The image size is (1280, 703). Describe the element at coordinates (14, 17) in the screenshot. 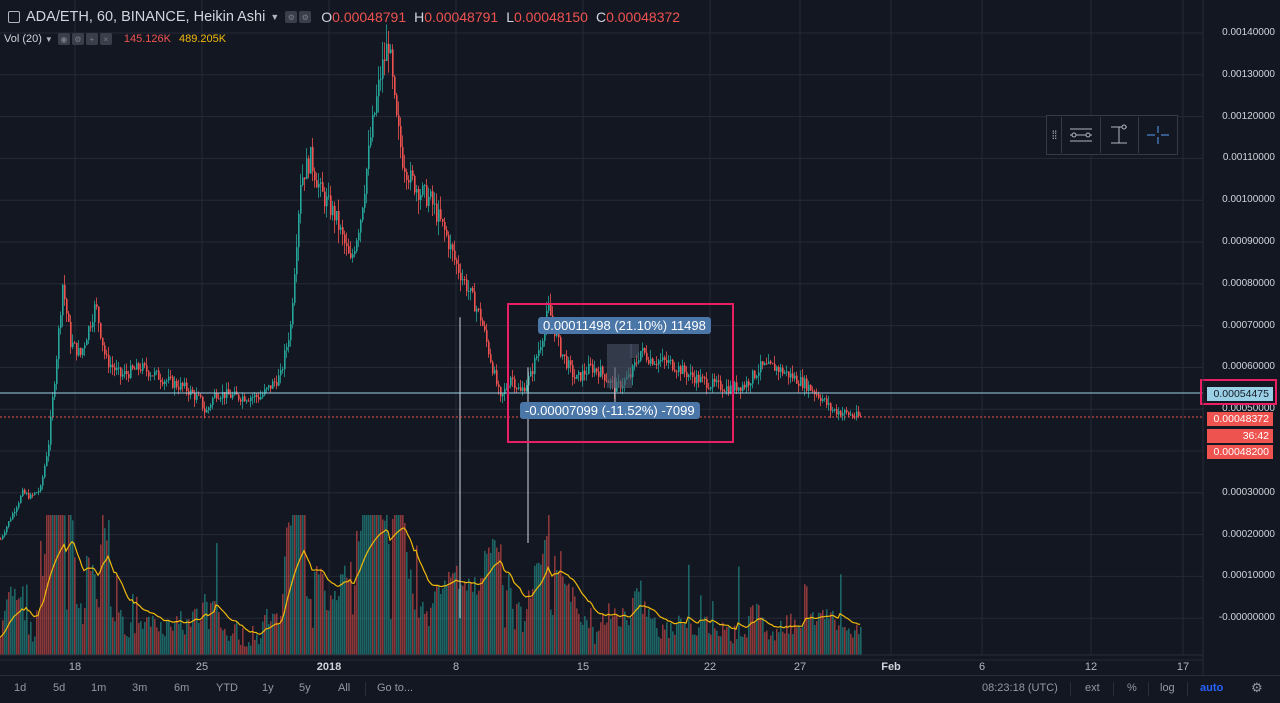

I see `collapse-icon` at that location.